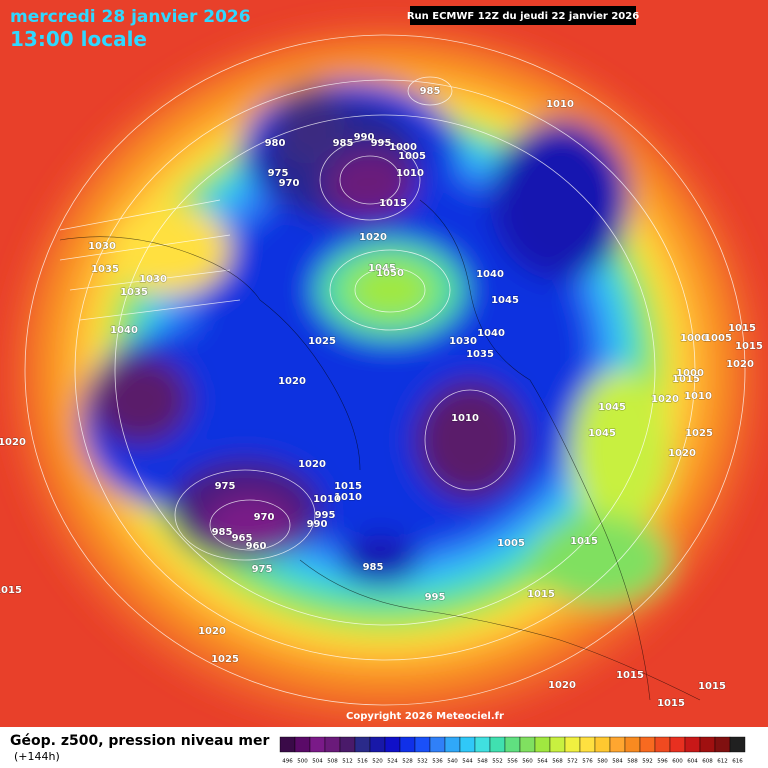 The image size is (768, 768). Describe the element at coordinates (617, 762) in the screenshot. I see `legend-label: 584` at that location.